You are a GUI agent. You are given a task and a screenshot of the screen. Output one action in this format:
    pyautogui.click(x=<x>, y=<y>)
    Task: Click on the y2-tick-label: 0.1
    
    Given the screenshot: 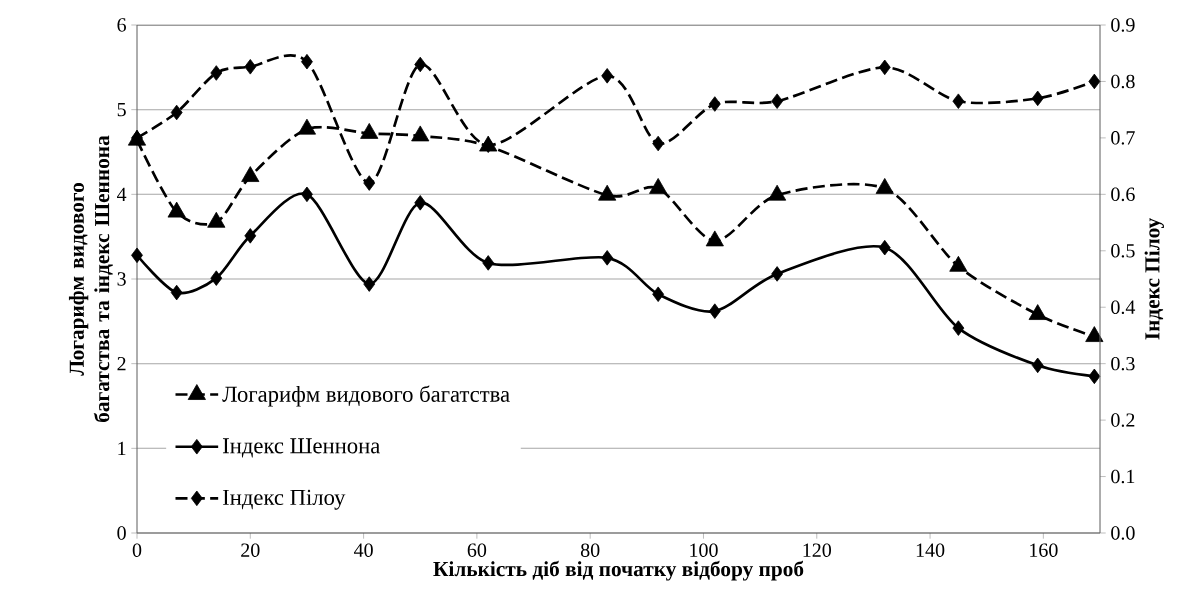 What is the action you would take?
    pyautogui.click(x=1123, y=476)
    